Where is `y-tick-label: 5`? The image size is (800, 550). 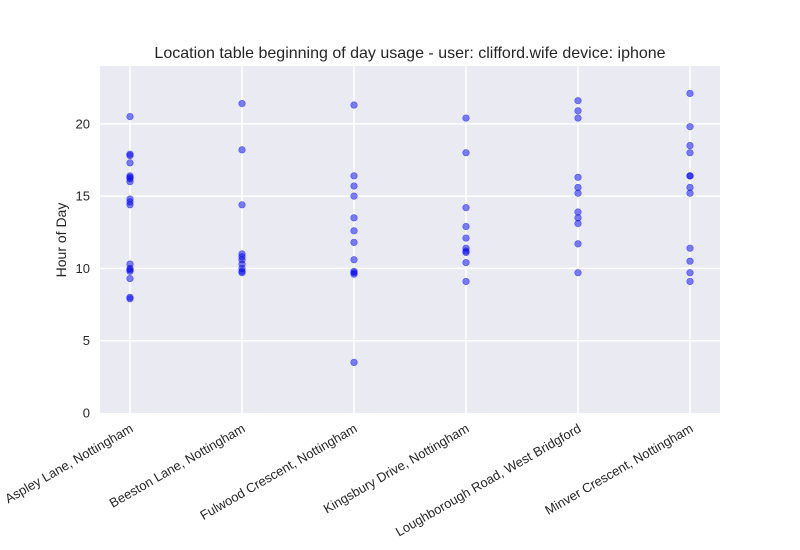
y-tick-label: 5 is located at coordinates (86, 340).